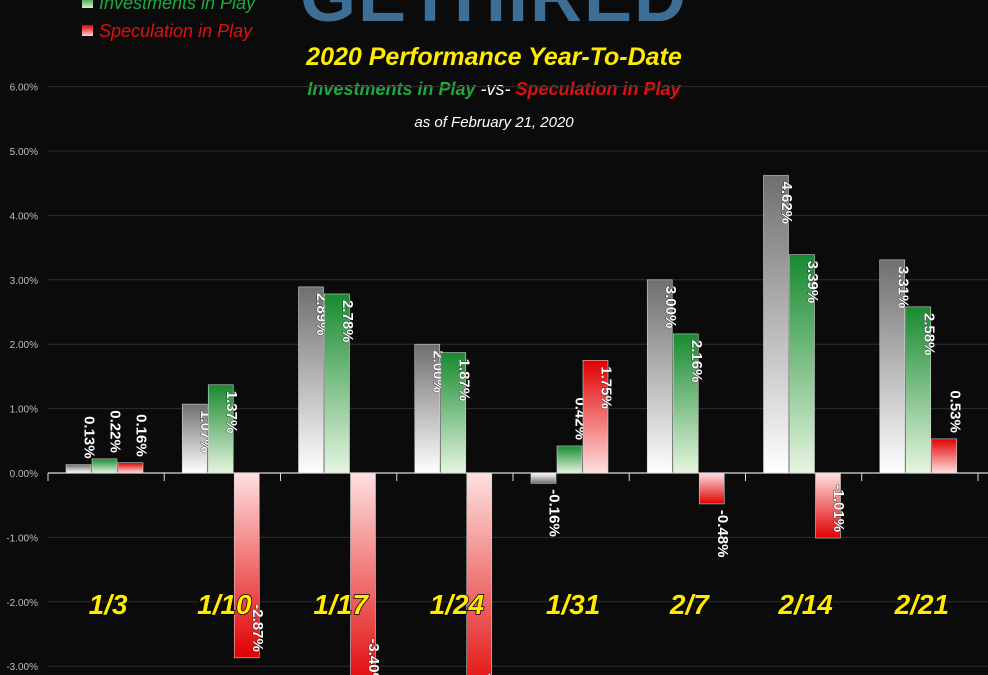  Describe the element at coordinates (838, 509) in the screenshot. I see `data-label-speculation: -1.01%` at that location.